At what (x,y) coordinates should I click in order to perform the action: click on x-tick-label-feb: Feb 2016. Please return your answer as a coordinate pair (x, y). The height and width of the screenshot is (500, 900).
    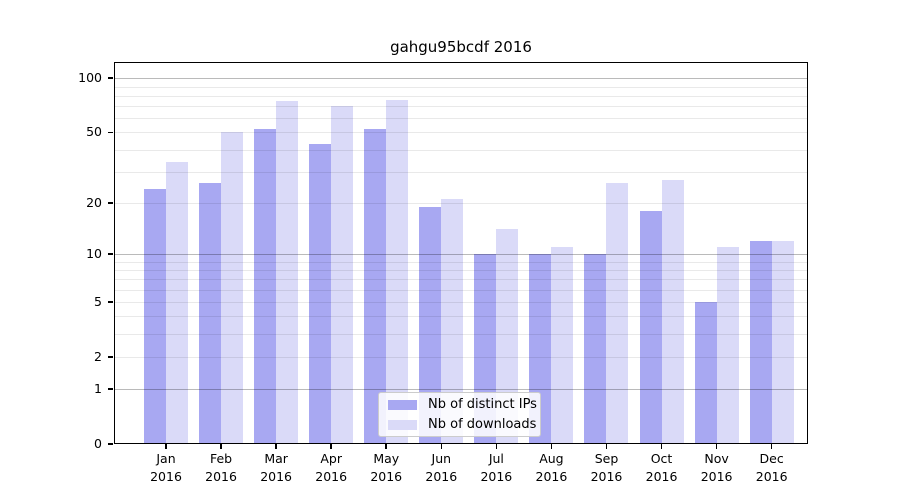
    Looking at the image, I should click on (221, 467).